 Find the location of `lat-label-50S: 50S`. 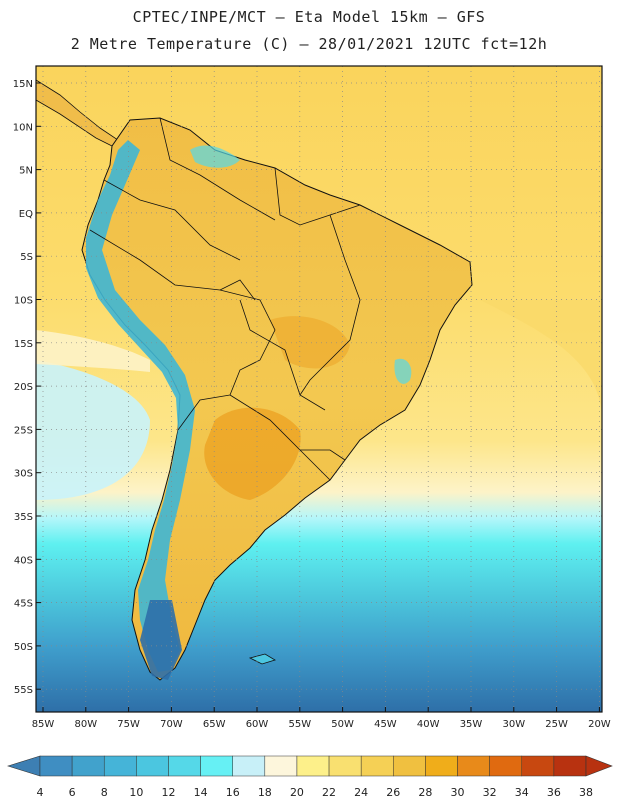

lat-label-50S: 50S is located at coordinates (23, 647).